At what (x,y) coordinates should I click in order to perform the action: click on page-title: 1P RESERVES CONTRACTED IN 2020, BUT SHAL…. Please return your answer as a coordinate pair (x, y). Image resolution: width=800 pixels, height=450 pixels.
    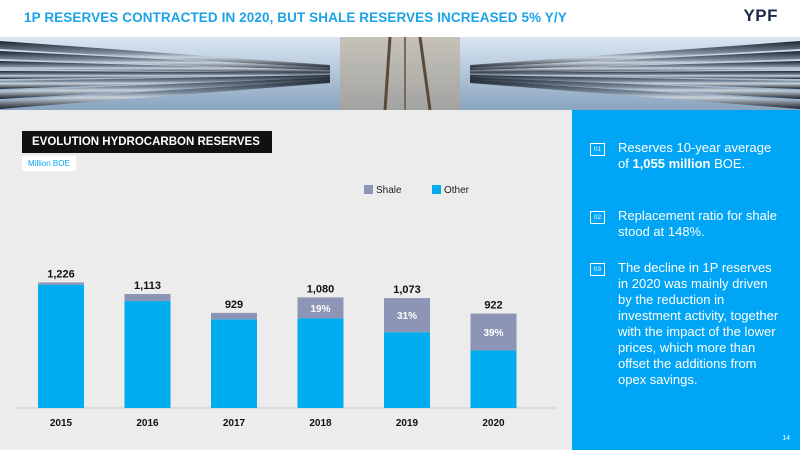
    Looking at the image, I should click on (295, 17).